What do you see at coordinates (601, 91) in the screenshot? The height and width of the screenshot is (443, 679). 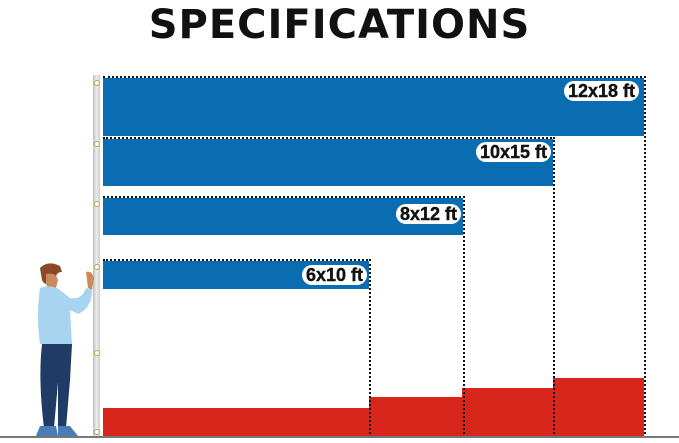 I see `flag-size-label: 12x18 ft` at bounding box center [601, 91].